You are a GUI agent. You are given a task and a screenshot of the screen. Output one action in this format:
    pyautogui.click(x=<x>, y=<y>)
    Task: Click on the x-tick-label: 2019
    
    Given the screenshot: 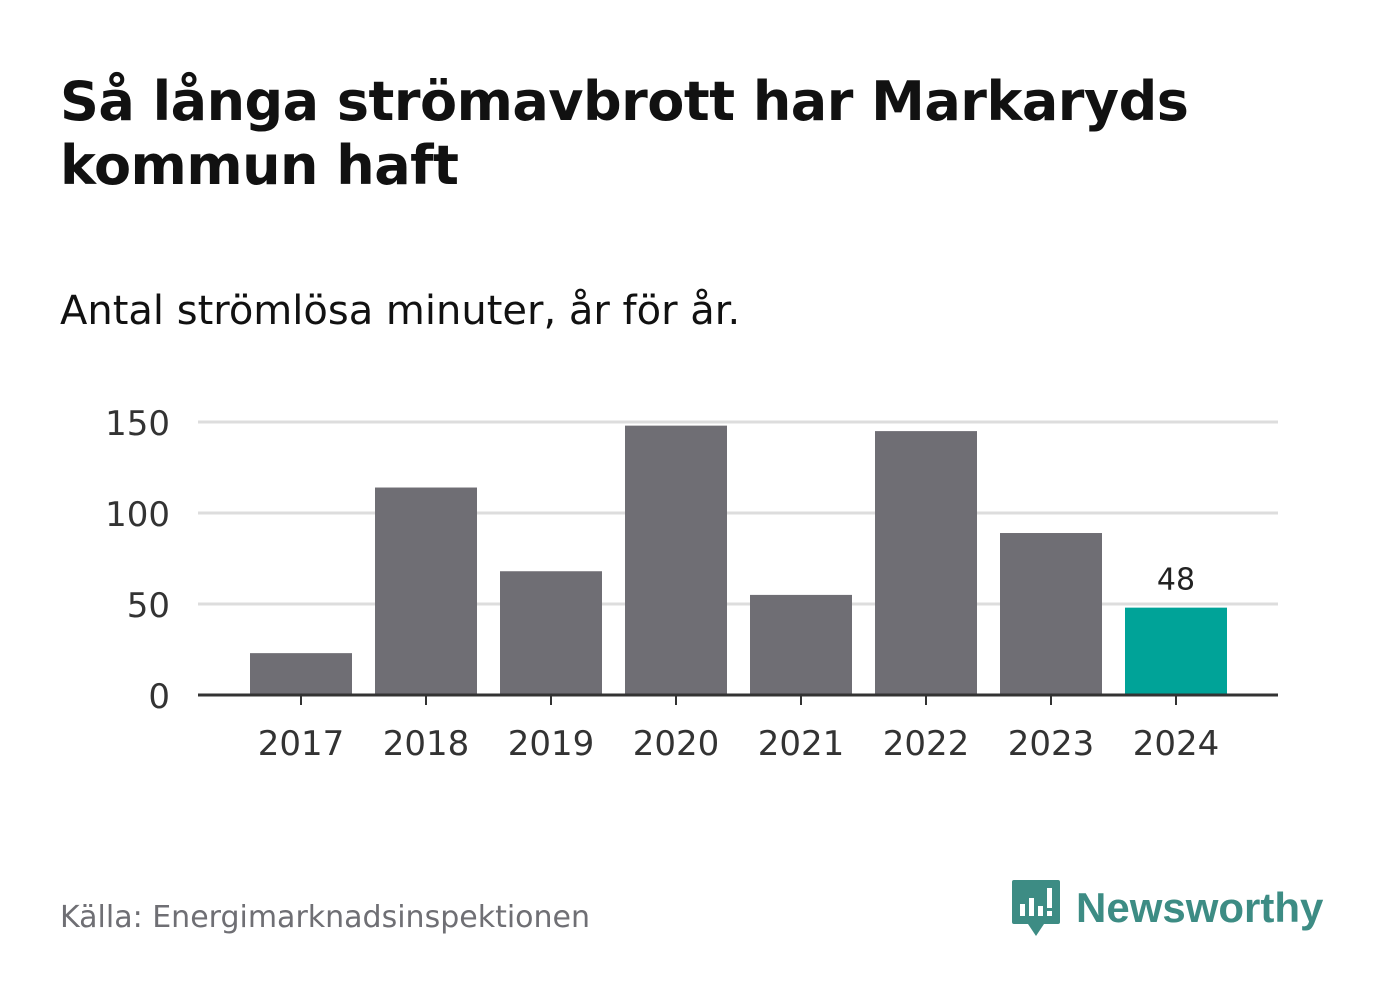 What is the action you would take?
    pyautogui.click(x=551, y=744)
    